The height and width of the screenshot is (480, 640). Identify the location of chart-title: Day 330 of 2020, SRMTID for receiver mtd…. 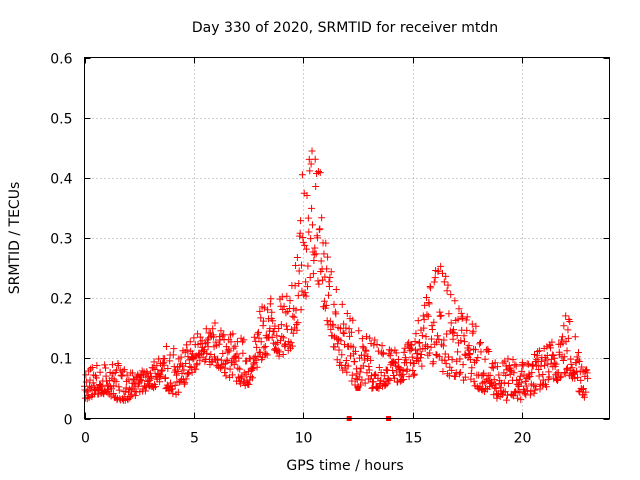
(345, 28).